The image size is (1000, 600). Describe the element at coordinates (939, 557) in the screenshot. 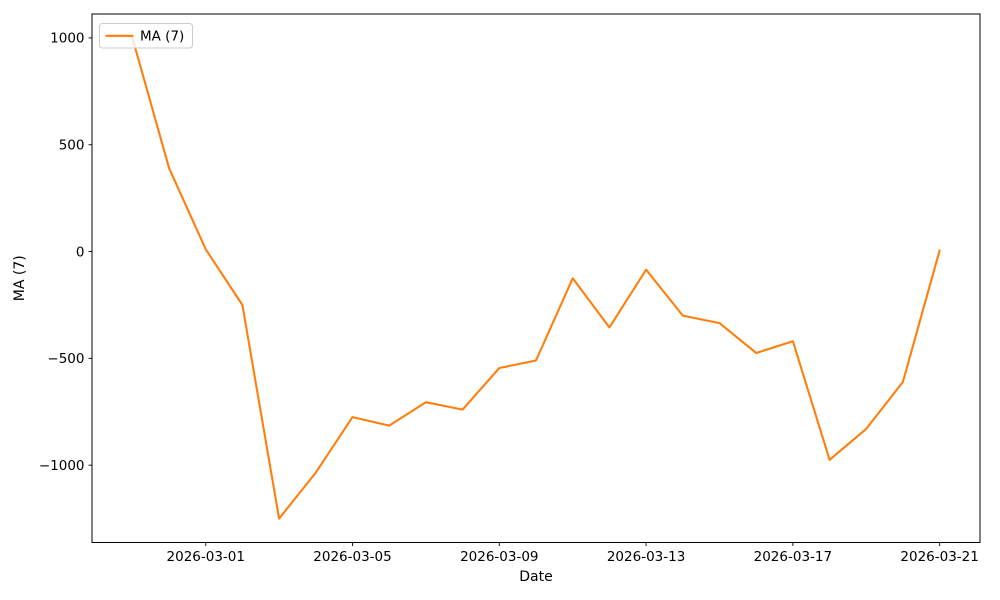

I see `x-tick-label: 2026-03-21` at that location.